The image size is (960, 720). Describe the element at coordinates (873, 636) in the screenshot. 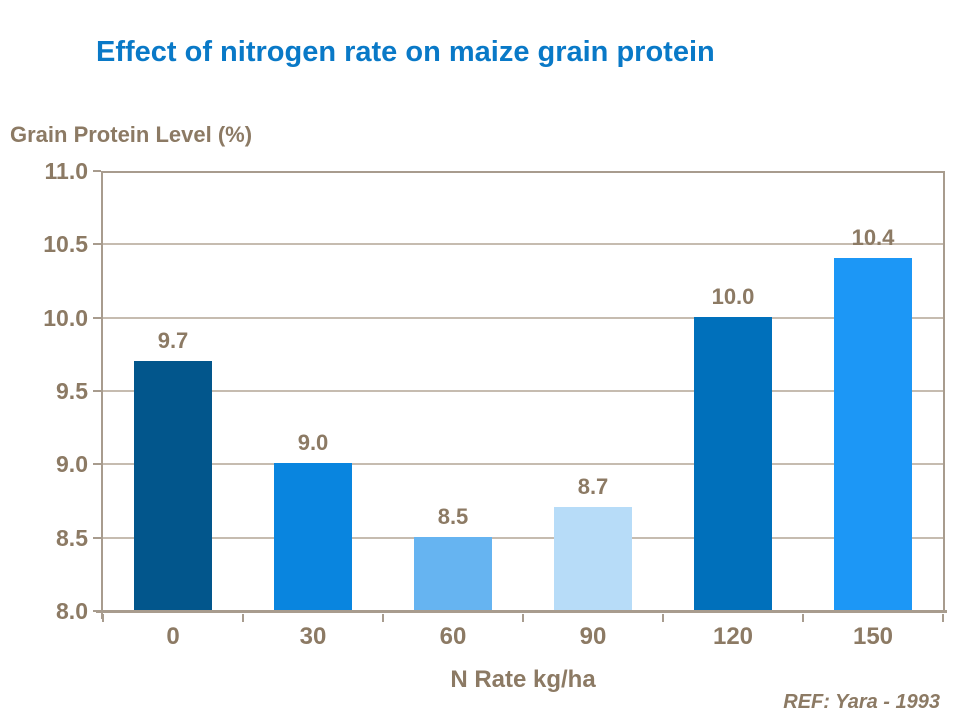

I see `x-tick-label: 150` at that location.